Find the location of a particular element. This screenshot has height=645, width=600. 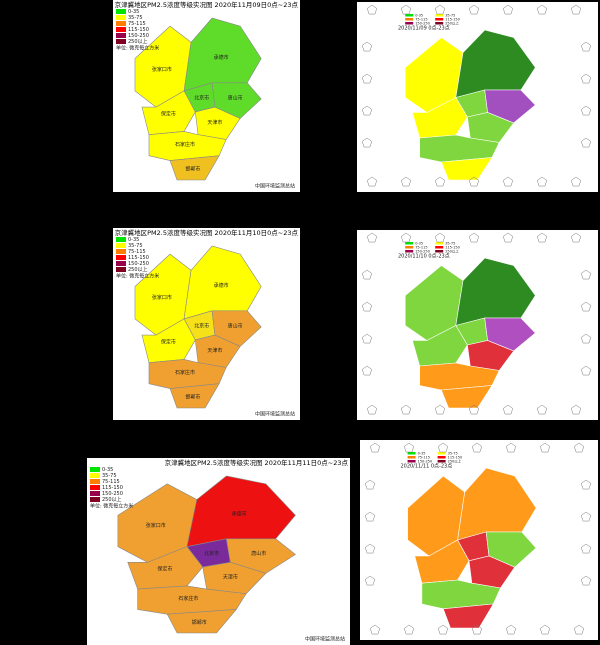

city-label: 石家庄市 is located at coordinates (188, 598).